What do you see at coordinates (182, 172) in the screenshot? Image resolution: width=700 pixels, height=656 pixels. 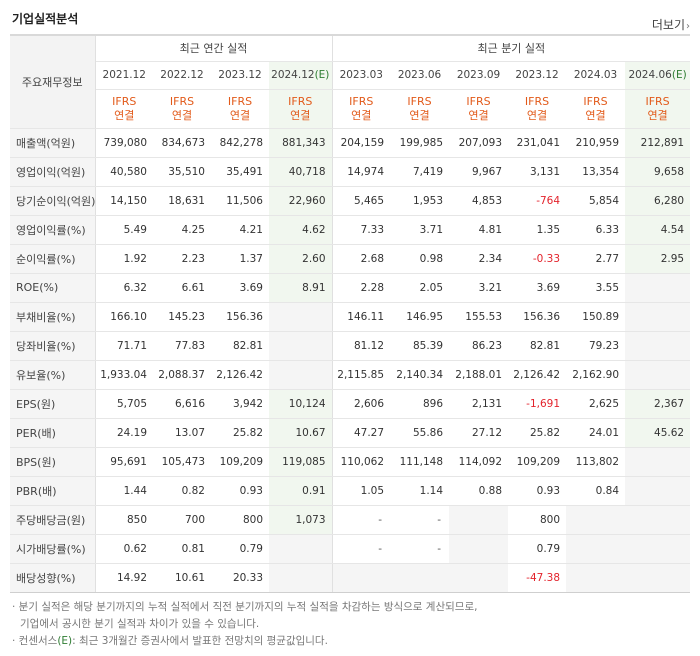 I see `value-cell: 35,510` at bounding box center [182, 172].